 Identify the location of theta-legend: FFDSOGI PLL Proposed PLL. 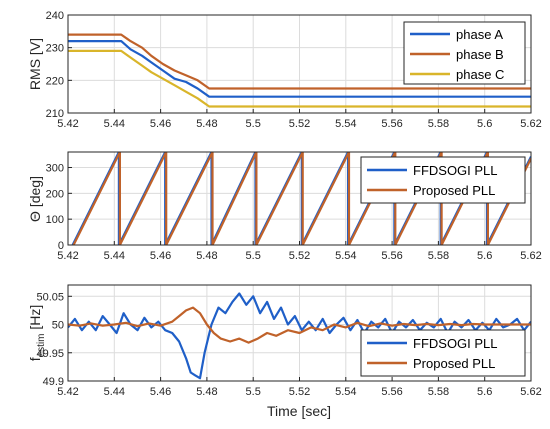
(443, 180).